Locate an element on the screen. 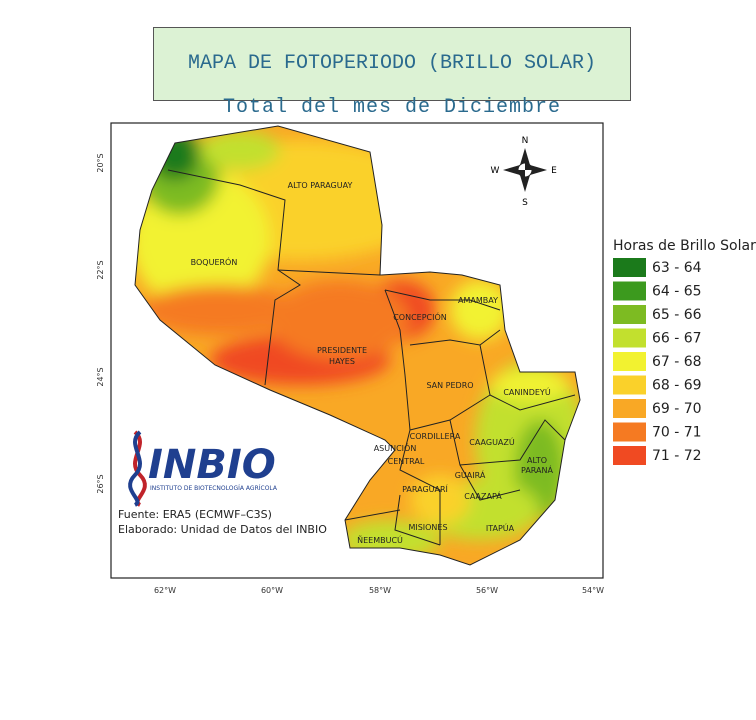  department-label: SAN PEDRO is located at coordinates (449, 385).